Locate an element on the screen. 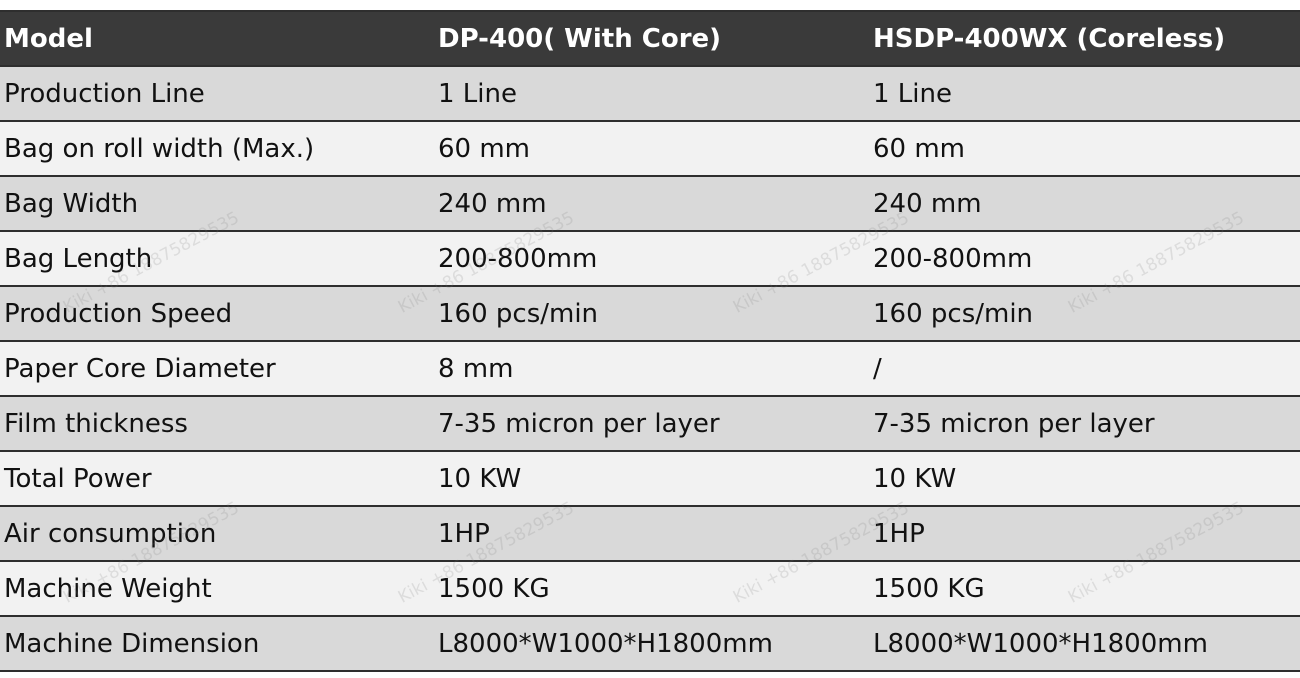 This screenshot has width=1300, height=678. row-label: Paper Core Diameter is located at coordinates (217, 369).